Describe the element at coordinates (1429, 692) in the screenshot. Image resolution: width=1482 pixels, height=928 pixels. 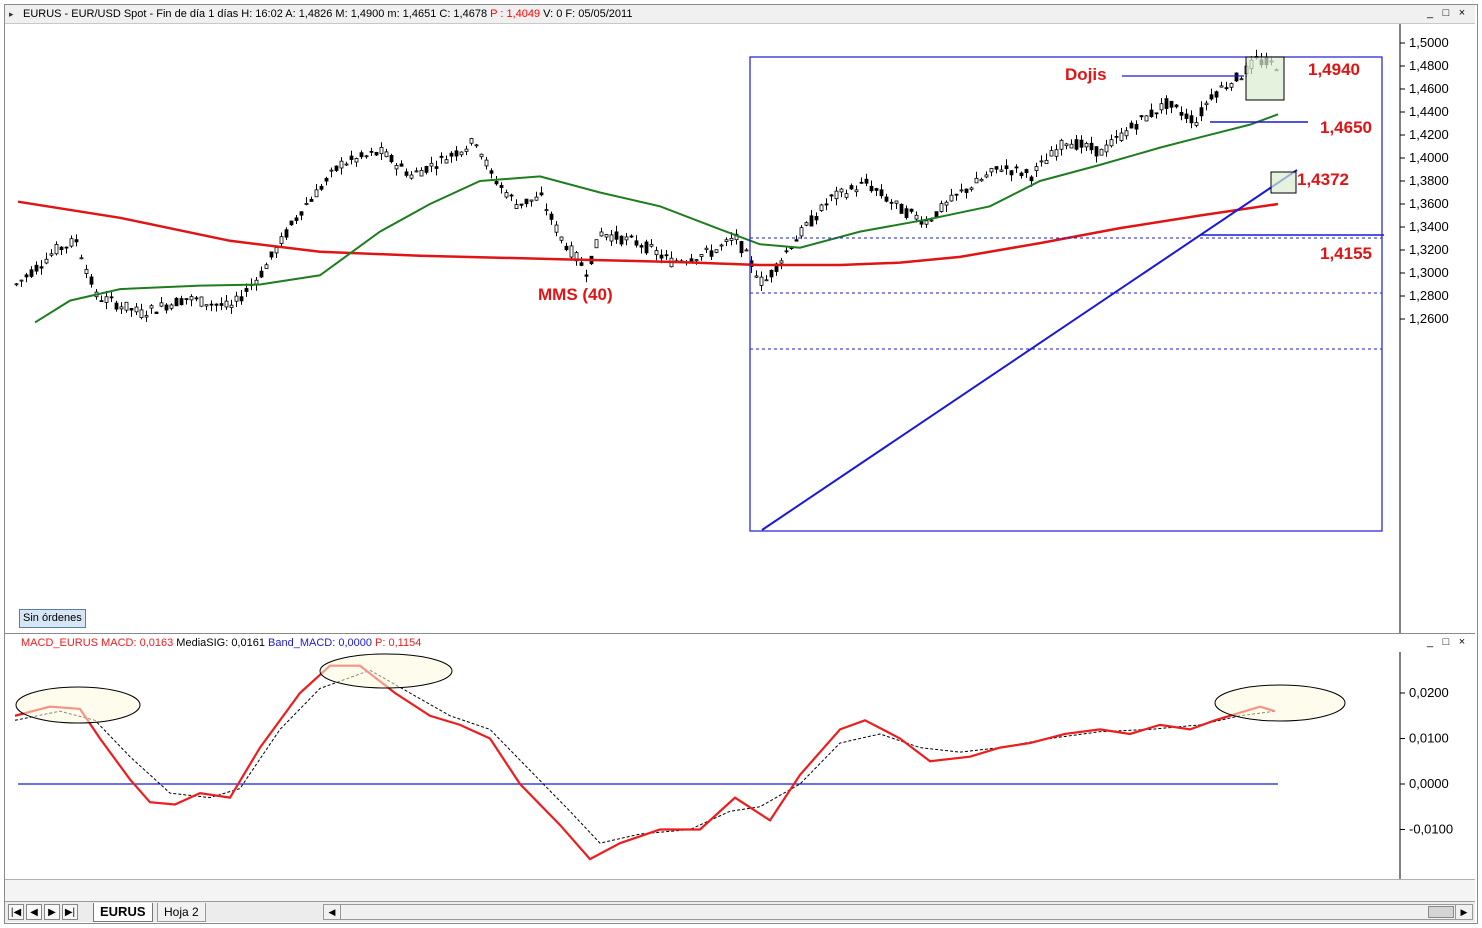
I see `macd-tick-label: 0,0200` at that location.